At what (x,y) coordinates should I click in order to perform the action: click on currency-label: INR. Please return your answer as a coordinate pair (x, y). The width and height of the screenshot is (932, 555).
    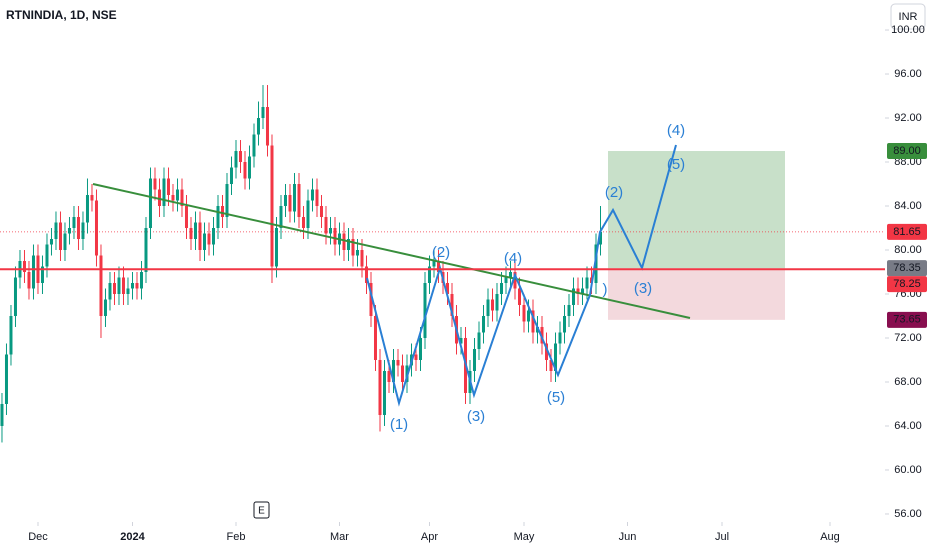
    Looking at the image, I should click on (908, 17).